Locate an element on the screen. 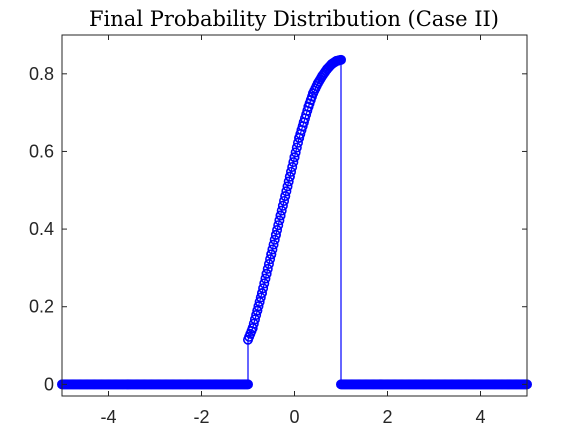 This screenshot has width=565, height=440. chart-title: Final Probability Distribution (Case II) is located at coordinates (294, 19).